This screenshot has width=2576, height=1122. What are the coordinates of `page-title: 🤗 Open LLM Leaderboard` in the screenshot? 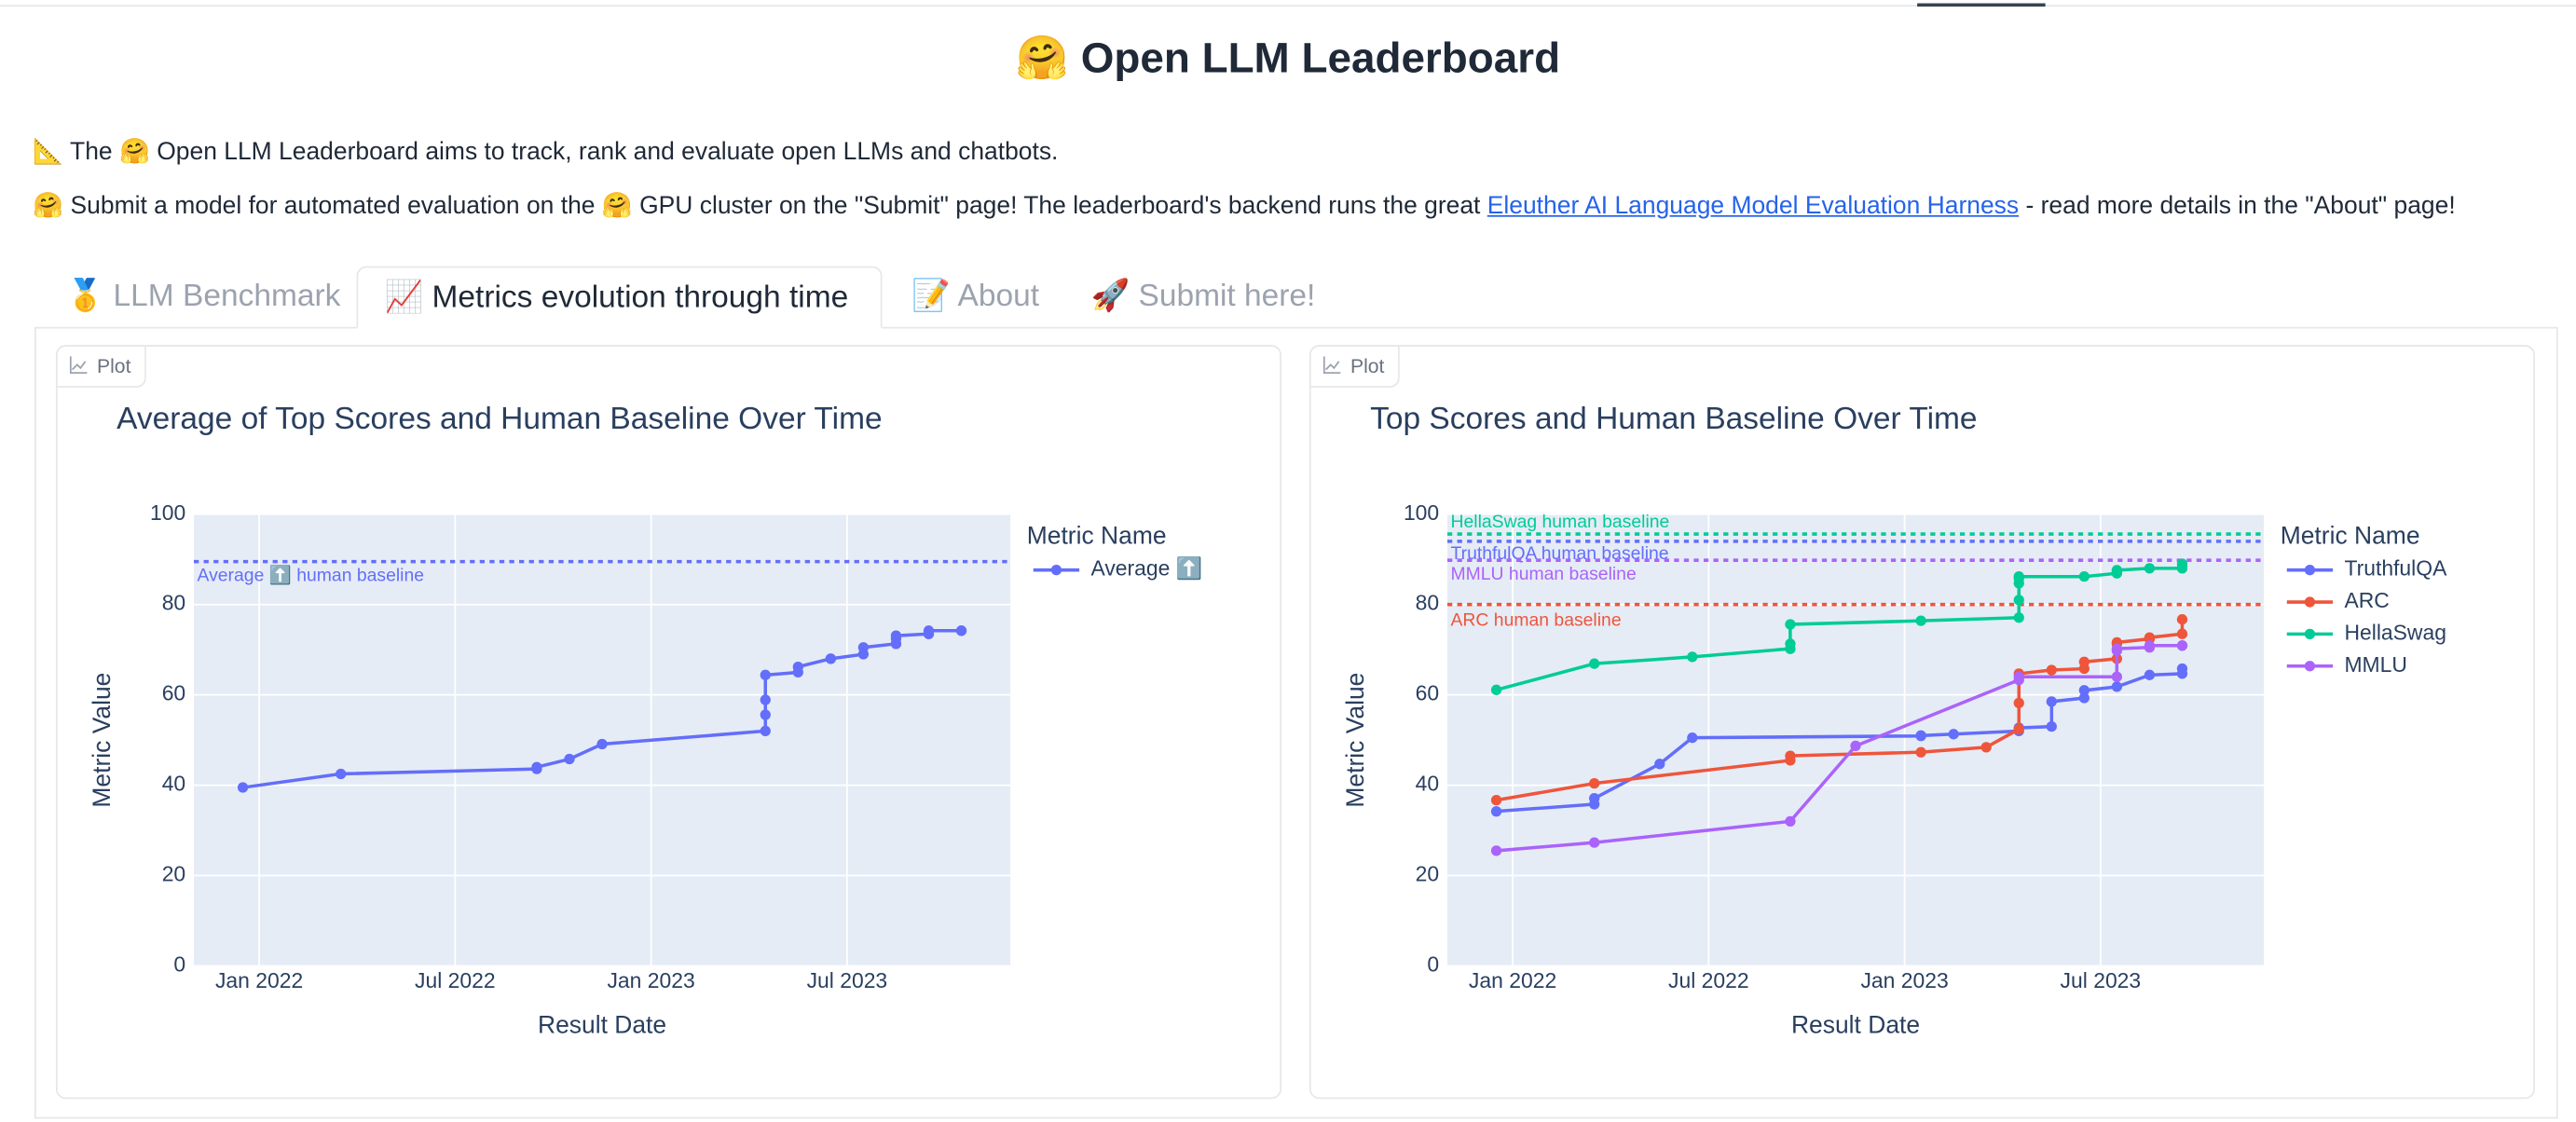 It's located at (1288, 58).